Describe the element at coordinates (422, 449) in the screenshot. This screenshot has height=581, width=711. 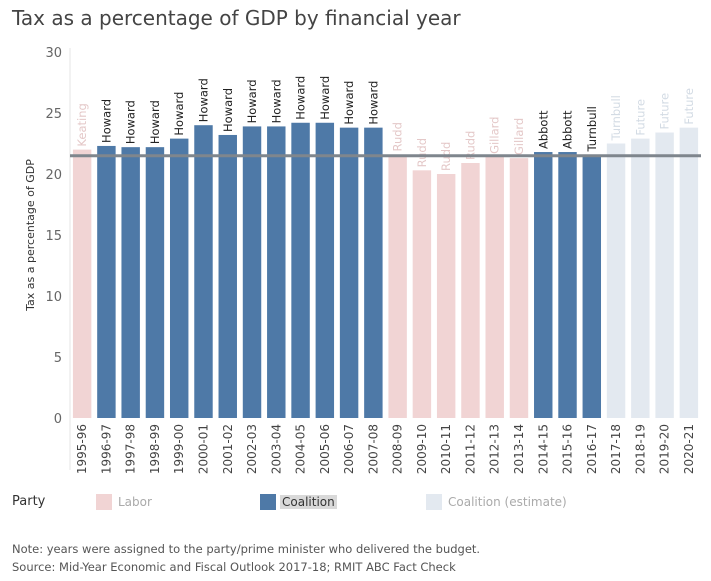
I see `x-tick-label: 2009-10` at that location.